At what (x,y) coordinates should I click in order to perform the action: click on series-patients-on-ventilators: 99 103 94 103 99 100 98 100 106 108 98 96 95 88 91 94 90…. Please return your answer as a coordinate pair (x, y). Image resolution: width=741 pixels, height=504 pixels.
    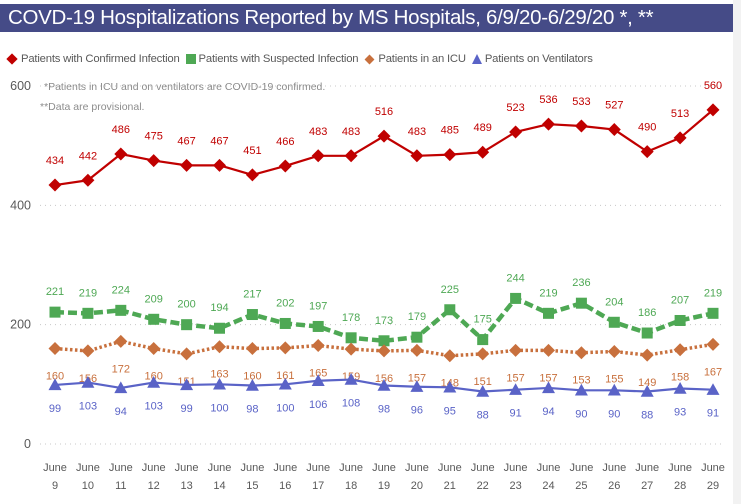
    Looking at the image, I should click on (384, 397).